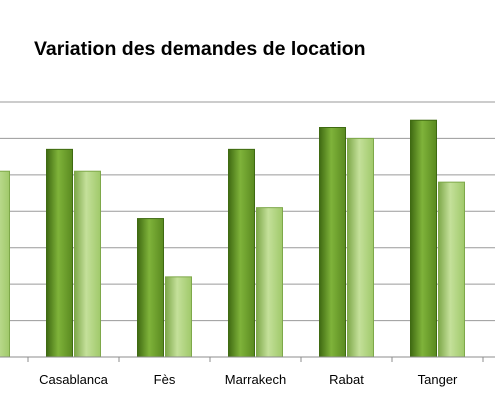 The image size is (495, 400). Describe the element at coordinates (87, 264) in the screenshot. I see `bar-series-2-casablanca` at that location.